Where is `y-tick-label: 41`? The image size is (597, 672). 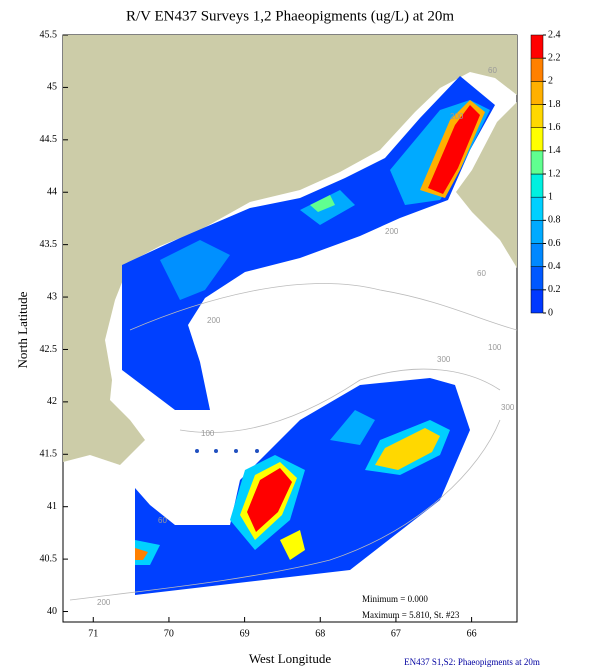 y-tick-label: 41 is located at coordinates (52, 506).